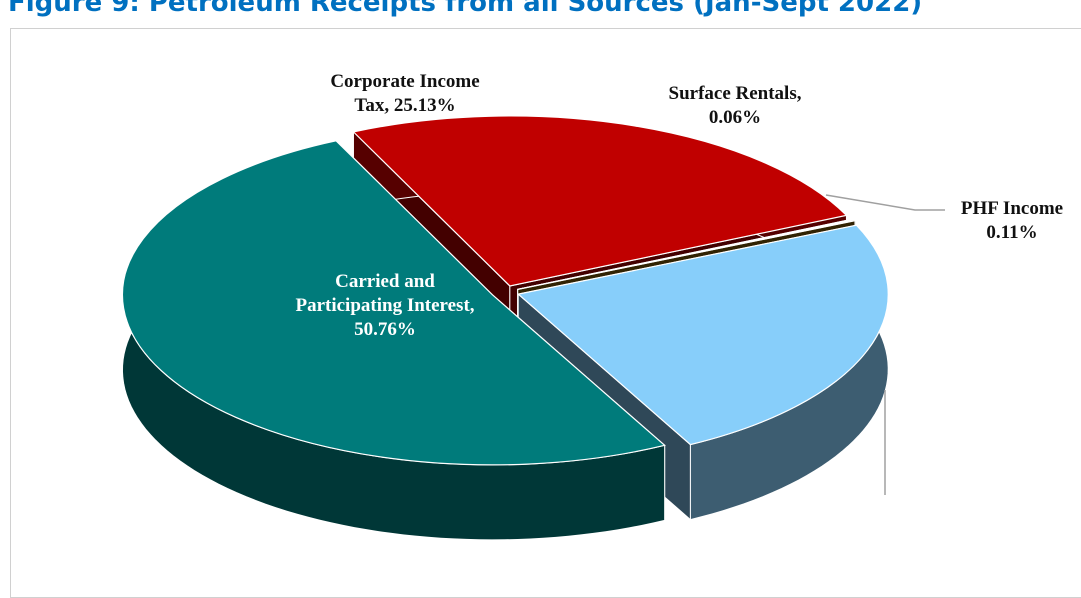  I want to click on data-label: Surface Rentals, 0.06%, so click(735, 106).